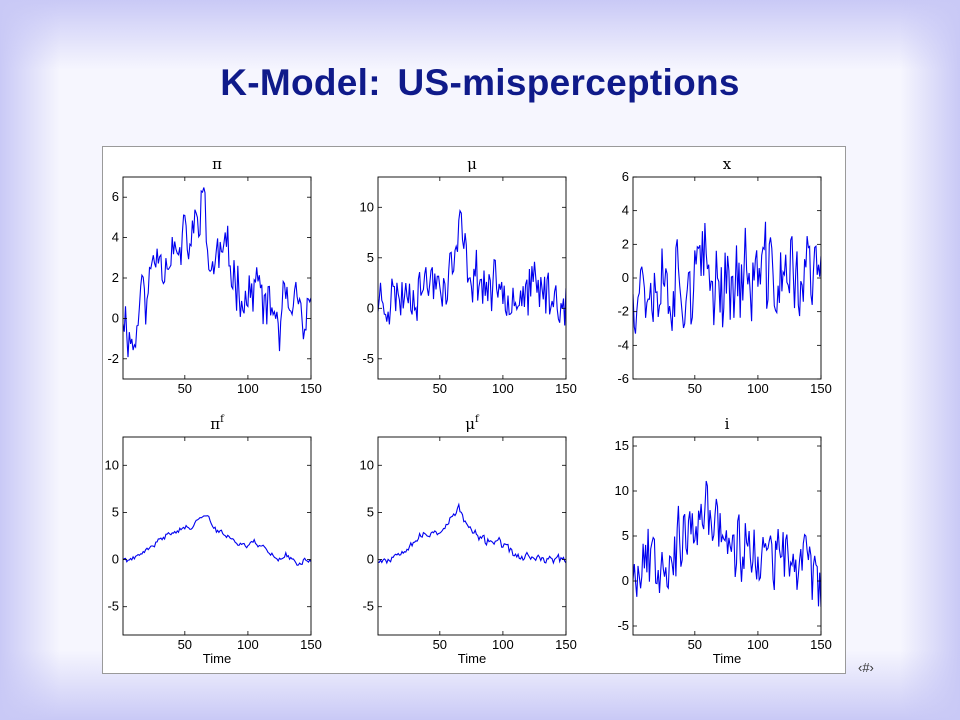 This screenshot has width=960, height=720. Describe the element at coordinates (623, 378) in the screenshot. I see `y-tick-label: -6` at that location.